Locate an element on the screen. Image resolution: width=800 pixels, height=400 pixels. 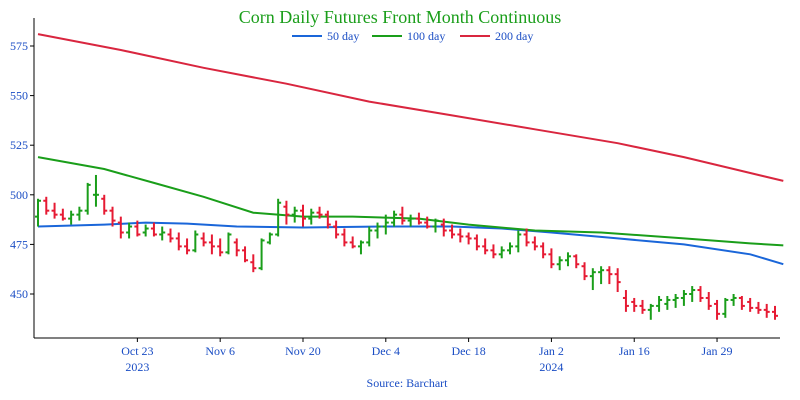
y-tick-label: 500 is located at coordinates (19, 195).